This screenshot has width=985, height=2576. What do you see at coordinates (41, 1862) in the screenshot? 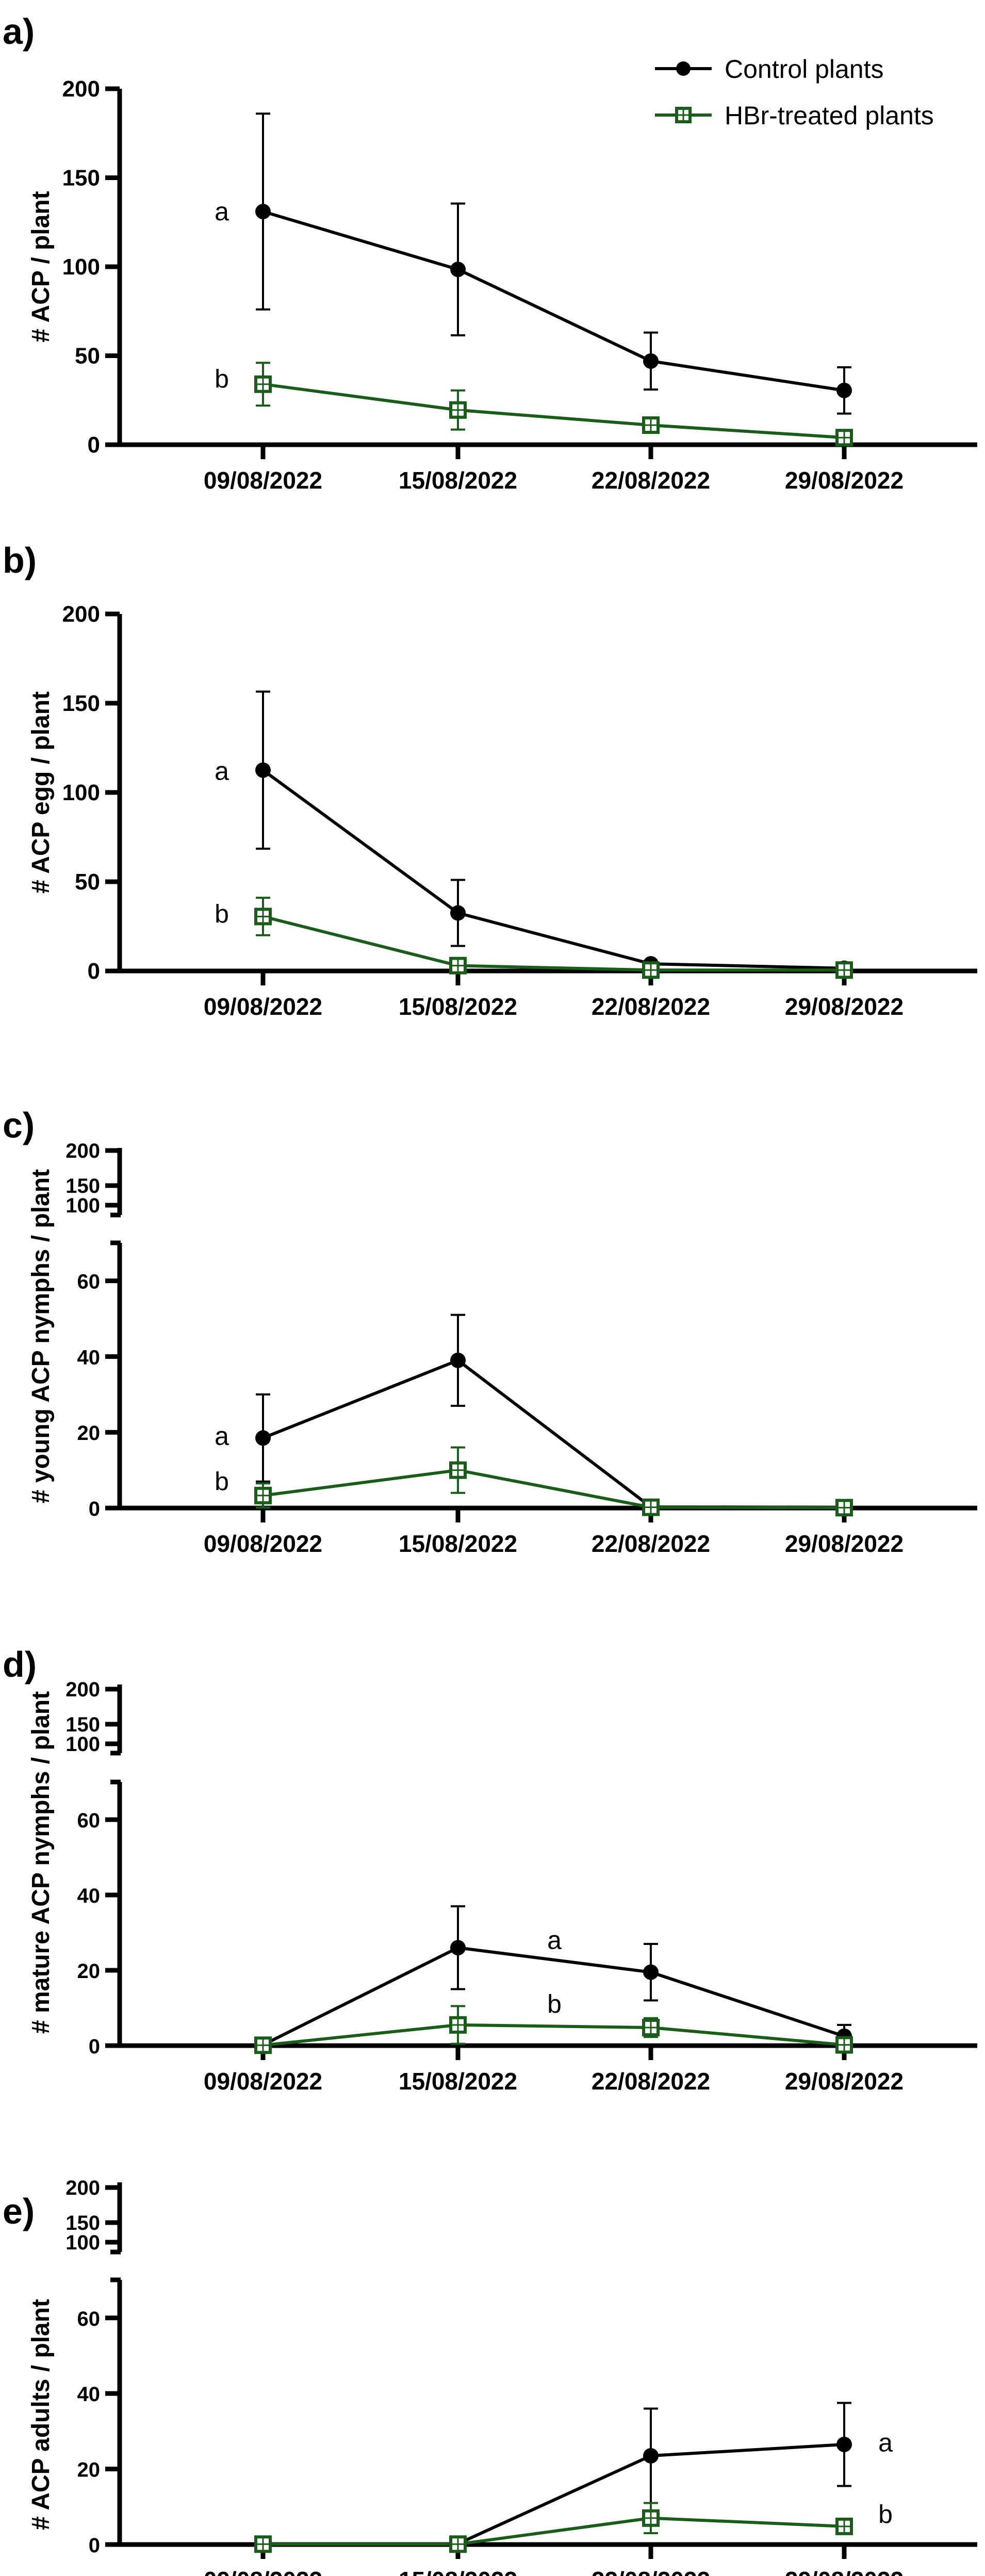
I see `y-axis-label: # mature ACP nymphs / plant` at bounding box center [41, 1862].